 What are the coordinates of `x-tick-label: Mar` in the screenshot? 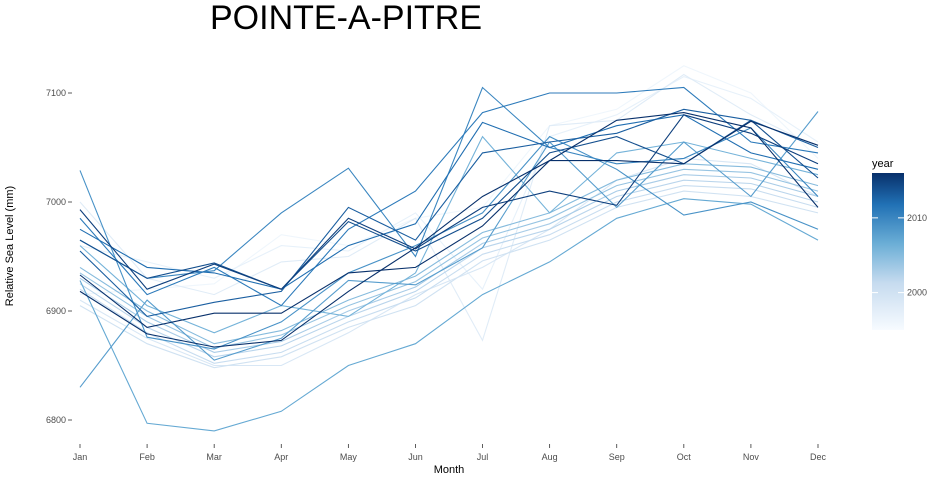 It's located at (214, 457).